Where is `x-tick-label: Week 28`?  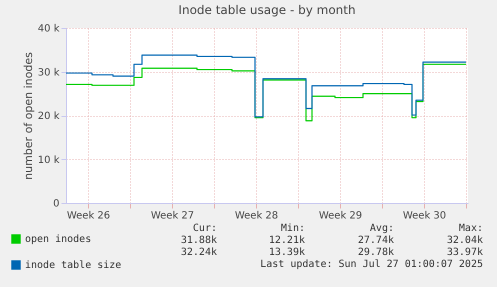 x-tick-label: Week 28 is located at coordinates (256, 216).